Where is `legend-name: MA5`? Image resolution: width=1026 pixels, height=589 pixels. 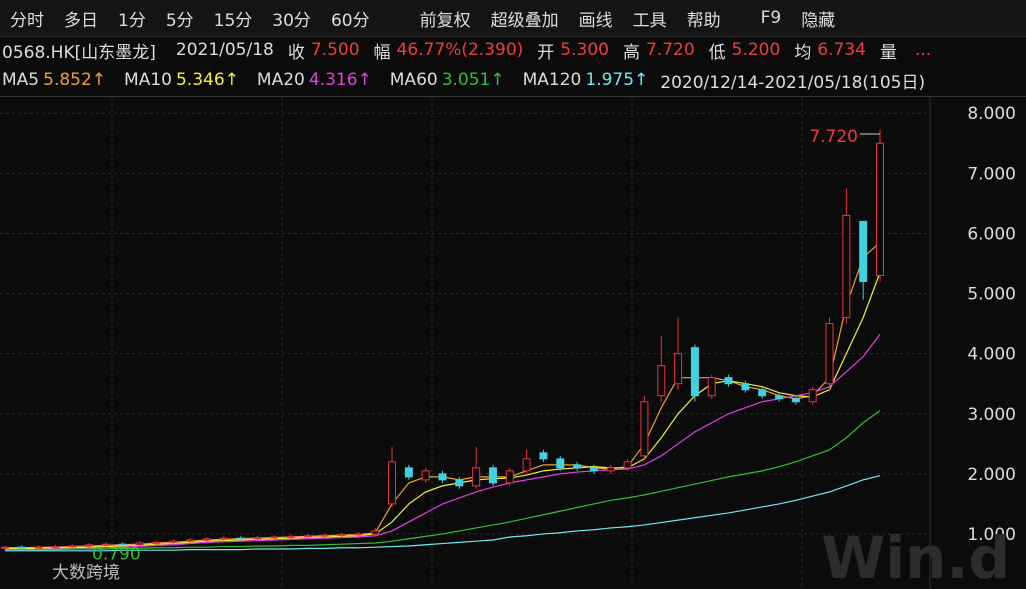
legend-name: MA5 is located at coordinates (21, 80).